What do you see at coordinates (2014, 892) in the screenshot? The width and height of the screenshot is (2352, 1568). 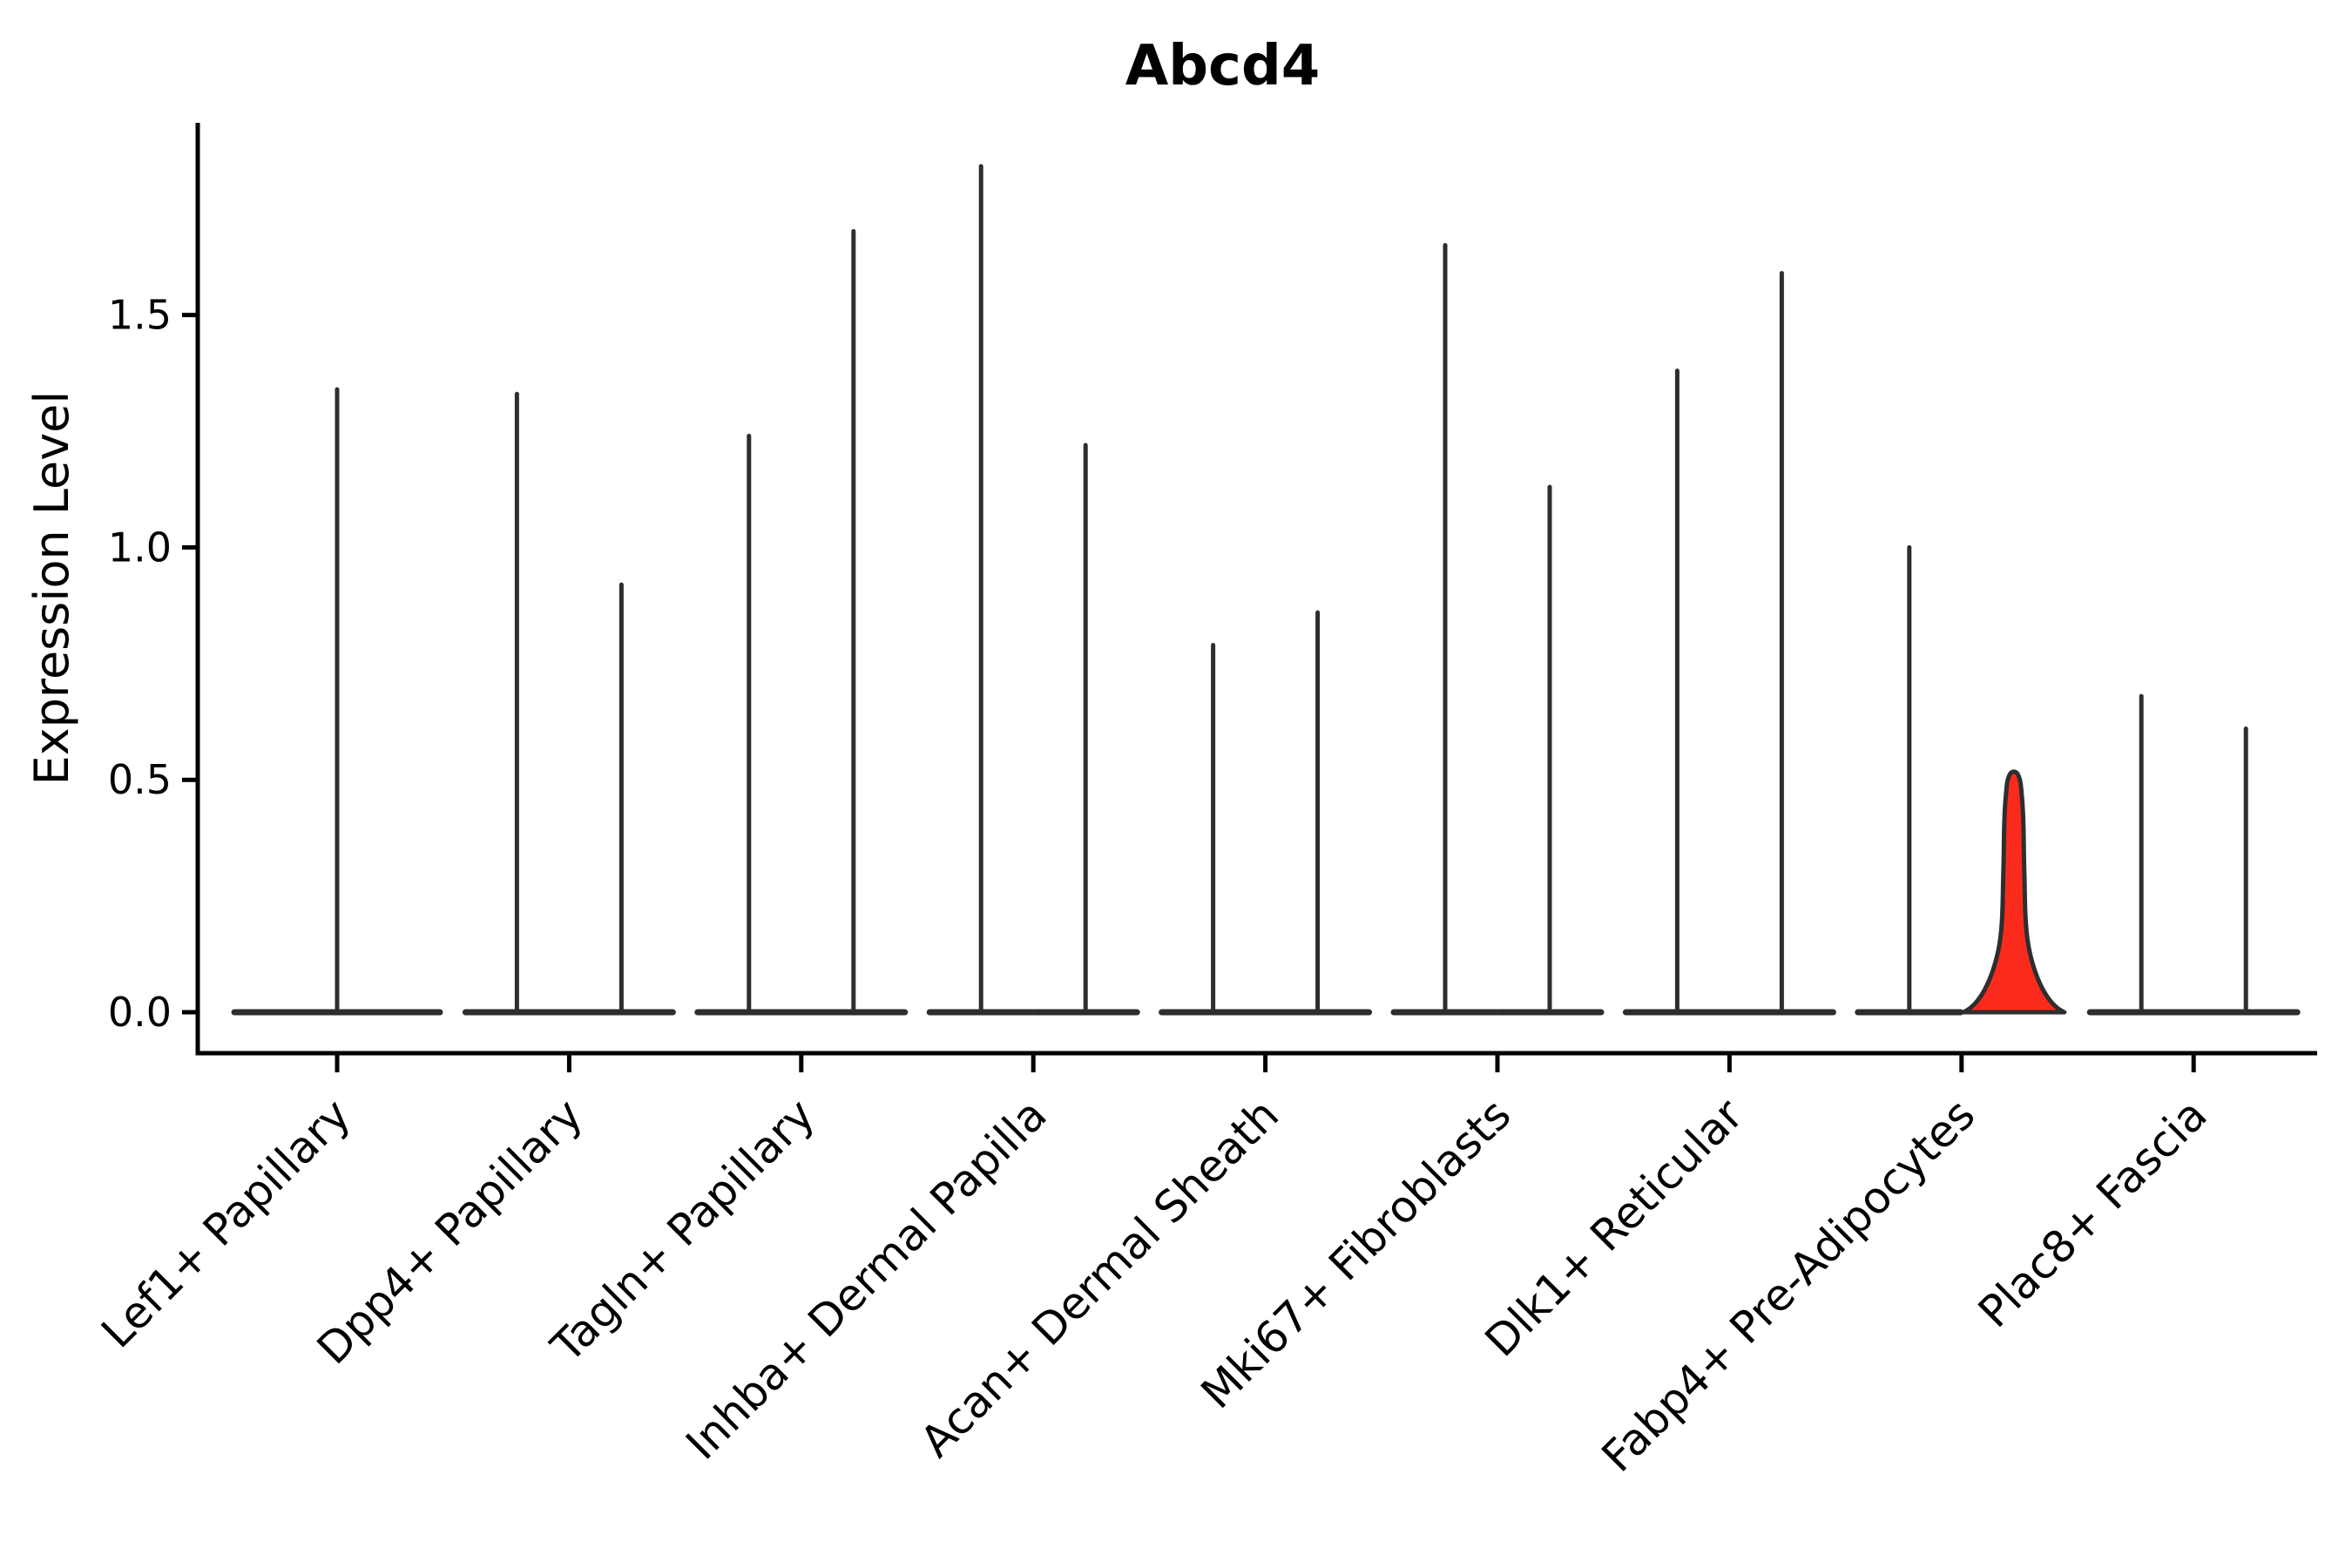 I see `violin-highlighted` at bounding box center [2014, 892].